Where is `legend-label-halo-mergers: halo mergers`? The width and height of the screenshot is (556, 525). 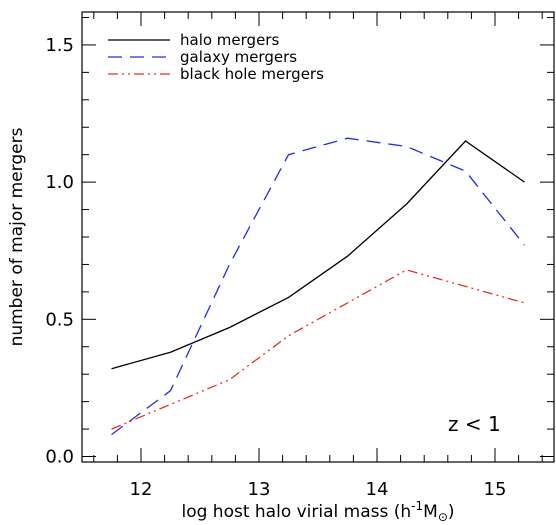 legend-label-halo-mergers: halo mergers is located at coordinates (229, 40).